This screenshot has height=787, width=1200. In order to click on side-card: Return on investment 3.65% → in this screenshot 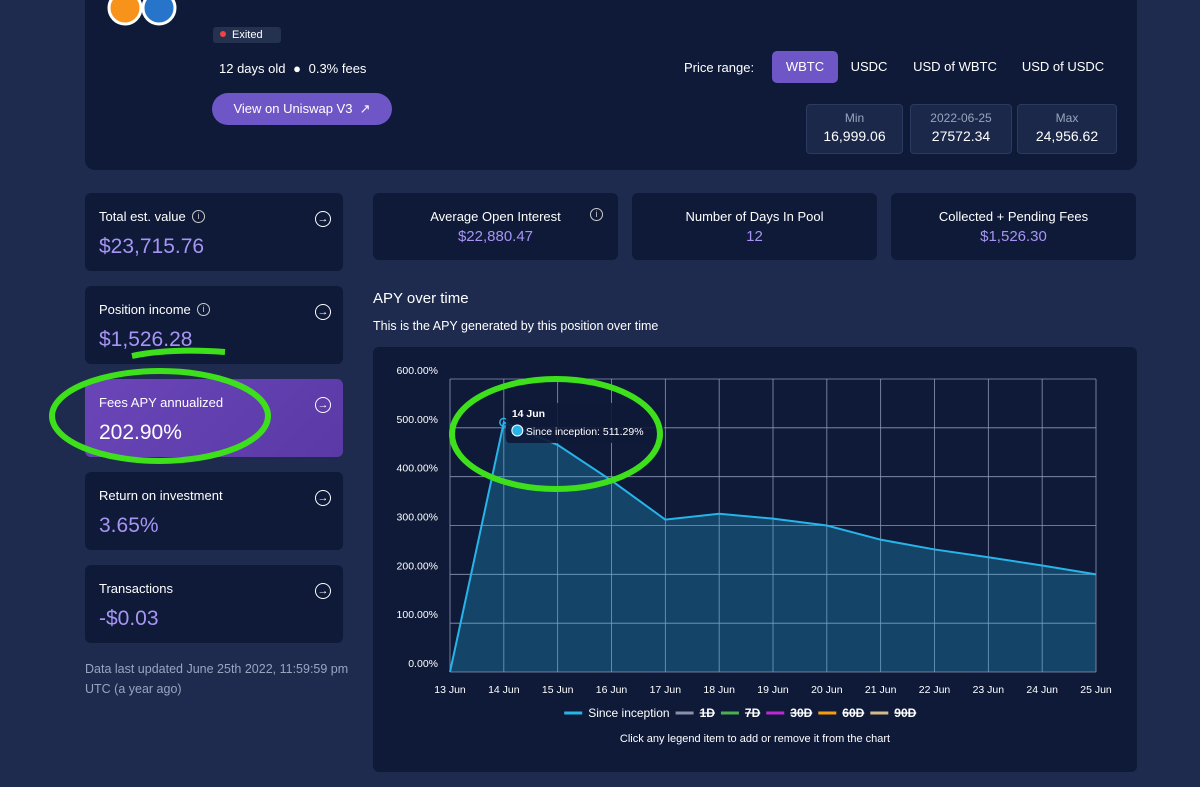, I will do `click(214, 511)`.